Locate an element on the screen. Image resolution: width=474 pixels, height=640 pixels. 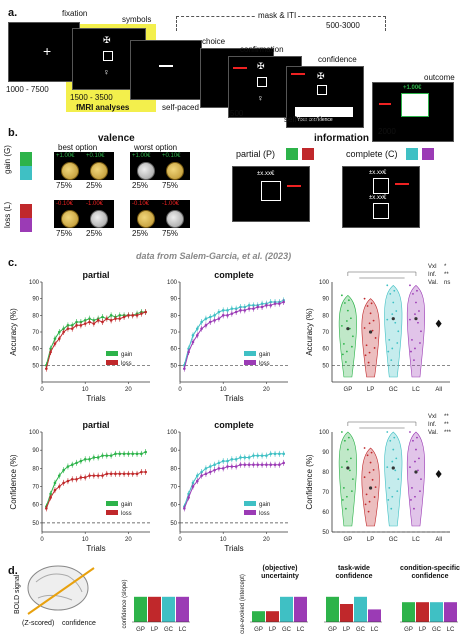
y-tick-label: 50 is located at coordinates (325, 533).